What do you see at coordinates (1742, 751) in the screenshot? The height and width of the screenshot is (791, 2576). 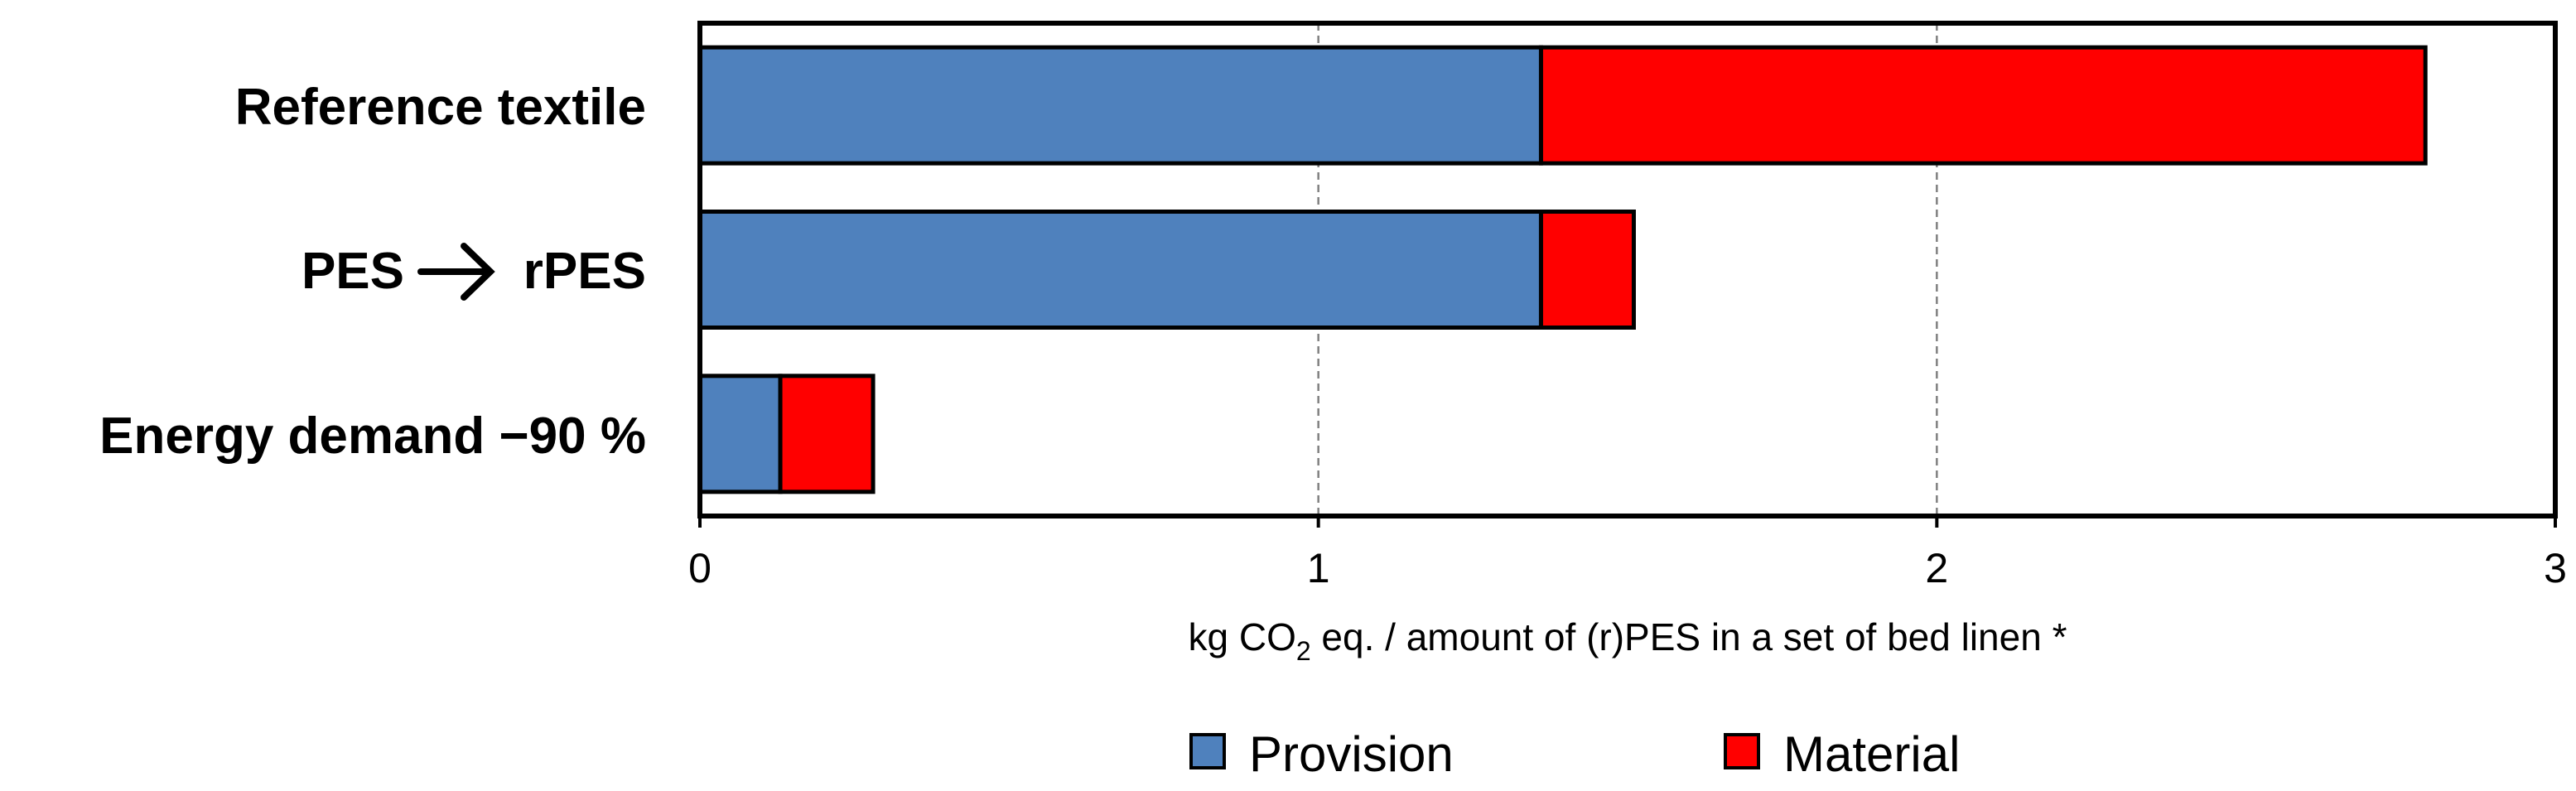 I see `legend-swatch-material` at bounding box center [1742, 751].